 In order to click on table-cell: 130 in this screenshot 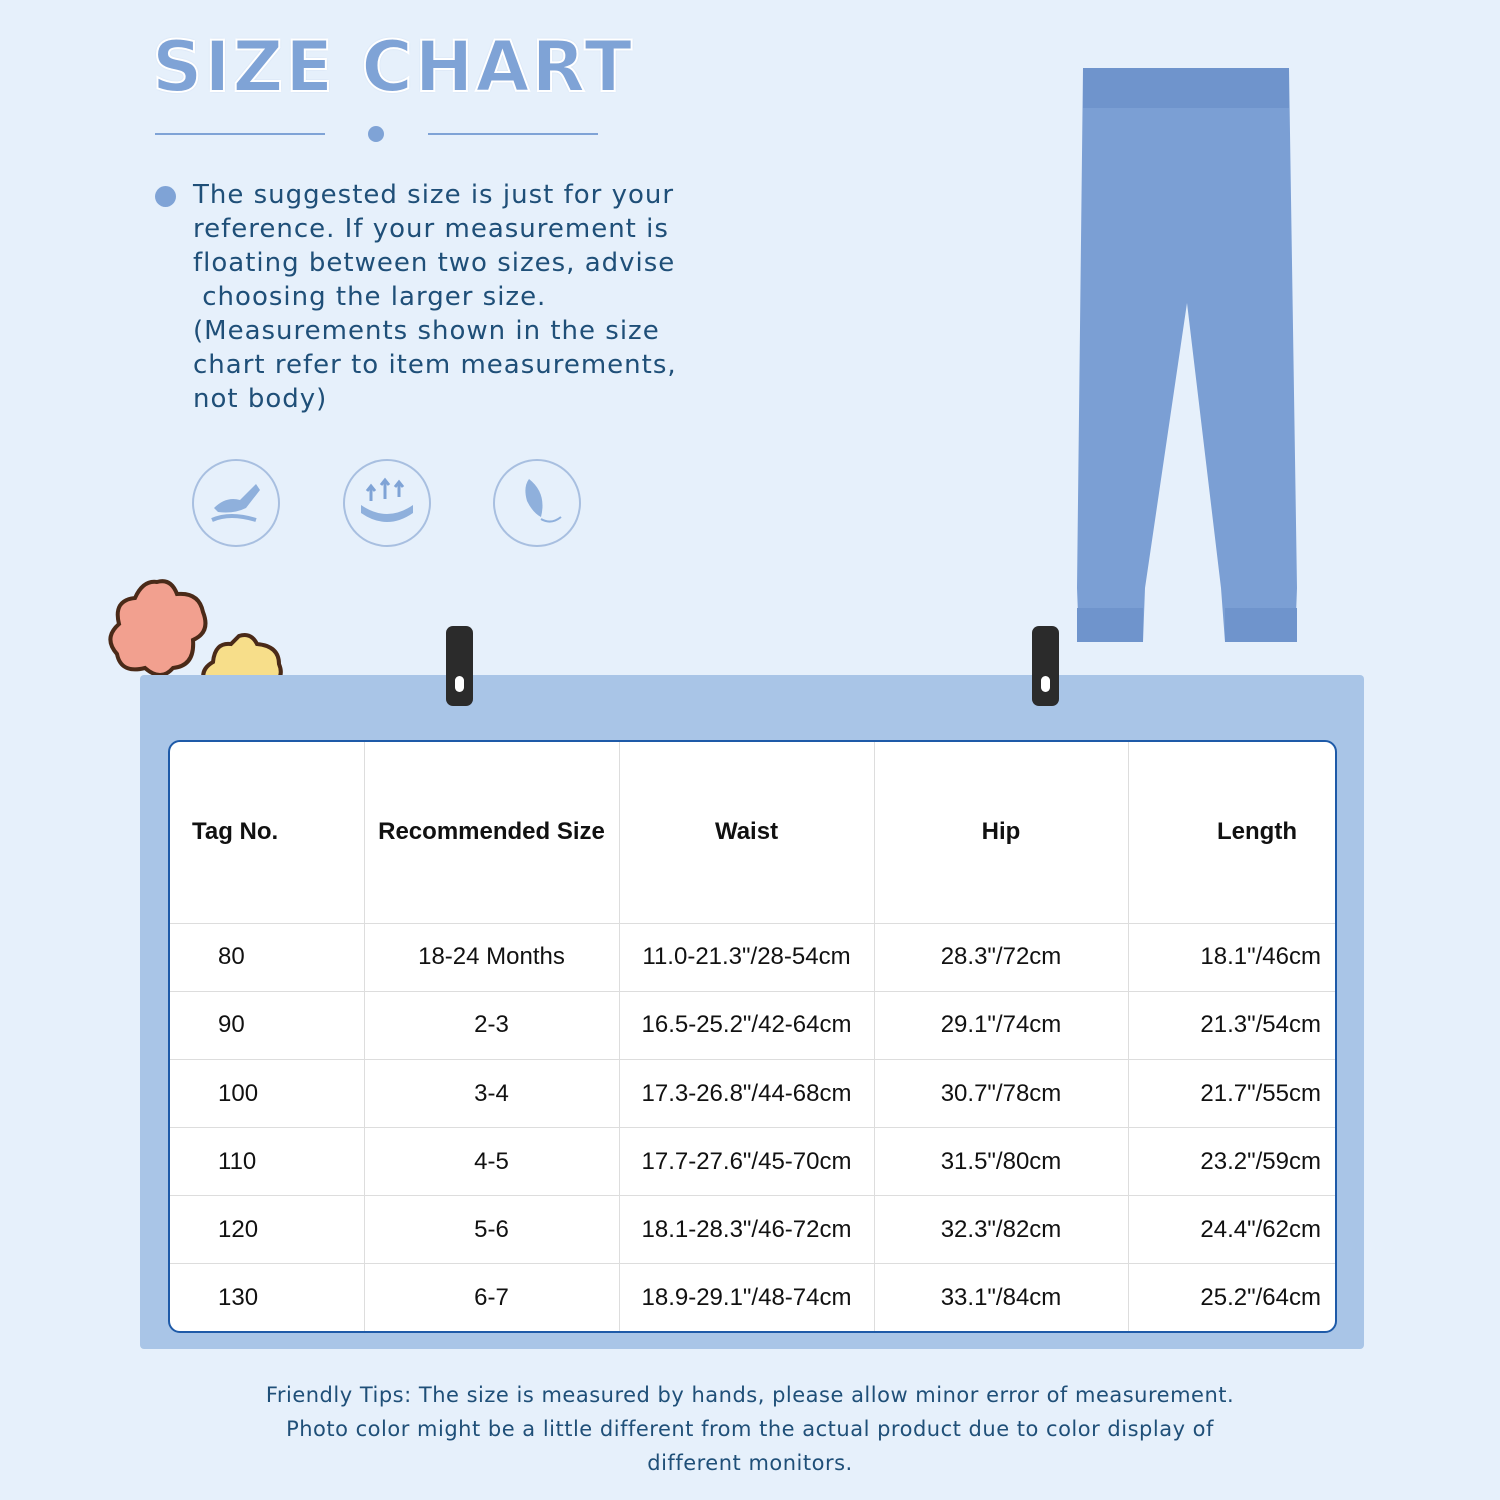, I will do `click(267, 1297)`.